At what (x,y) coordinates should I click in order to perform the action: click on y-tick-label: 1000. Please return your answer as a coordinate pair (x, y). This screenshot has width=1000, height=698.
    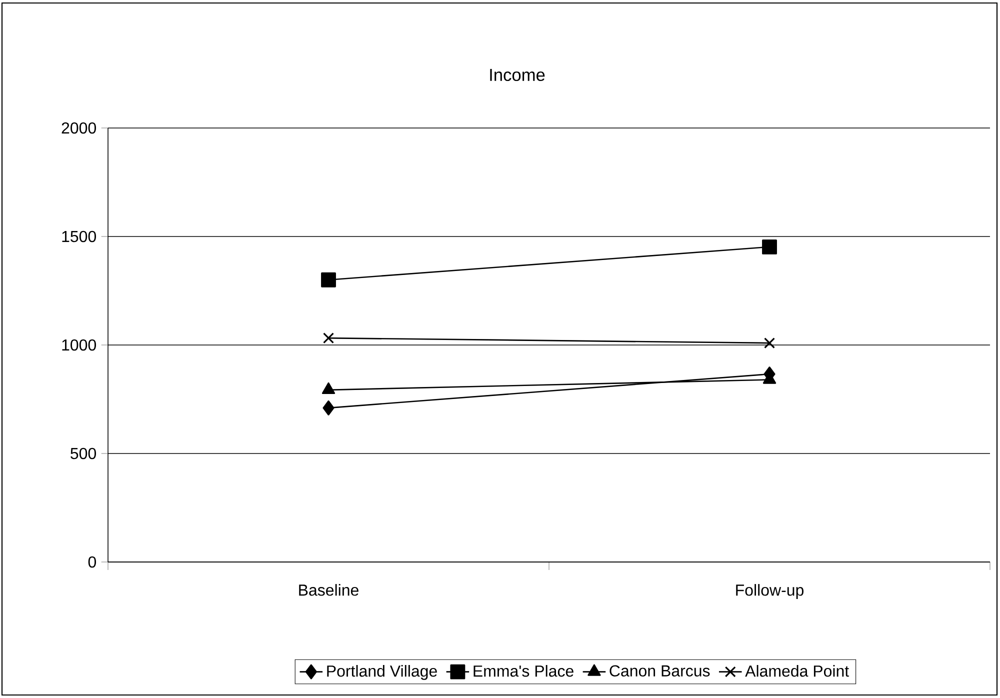
    Looking at the image, I should click on (79, 345).